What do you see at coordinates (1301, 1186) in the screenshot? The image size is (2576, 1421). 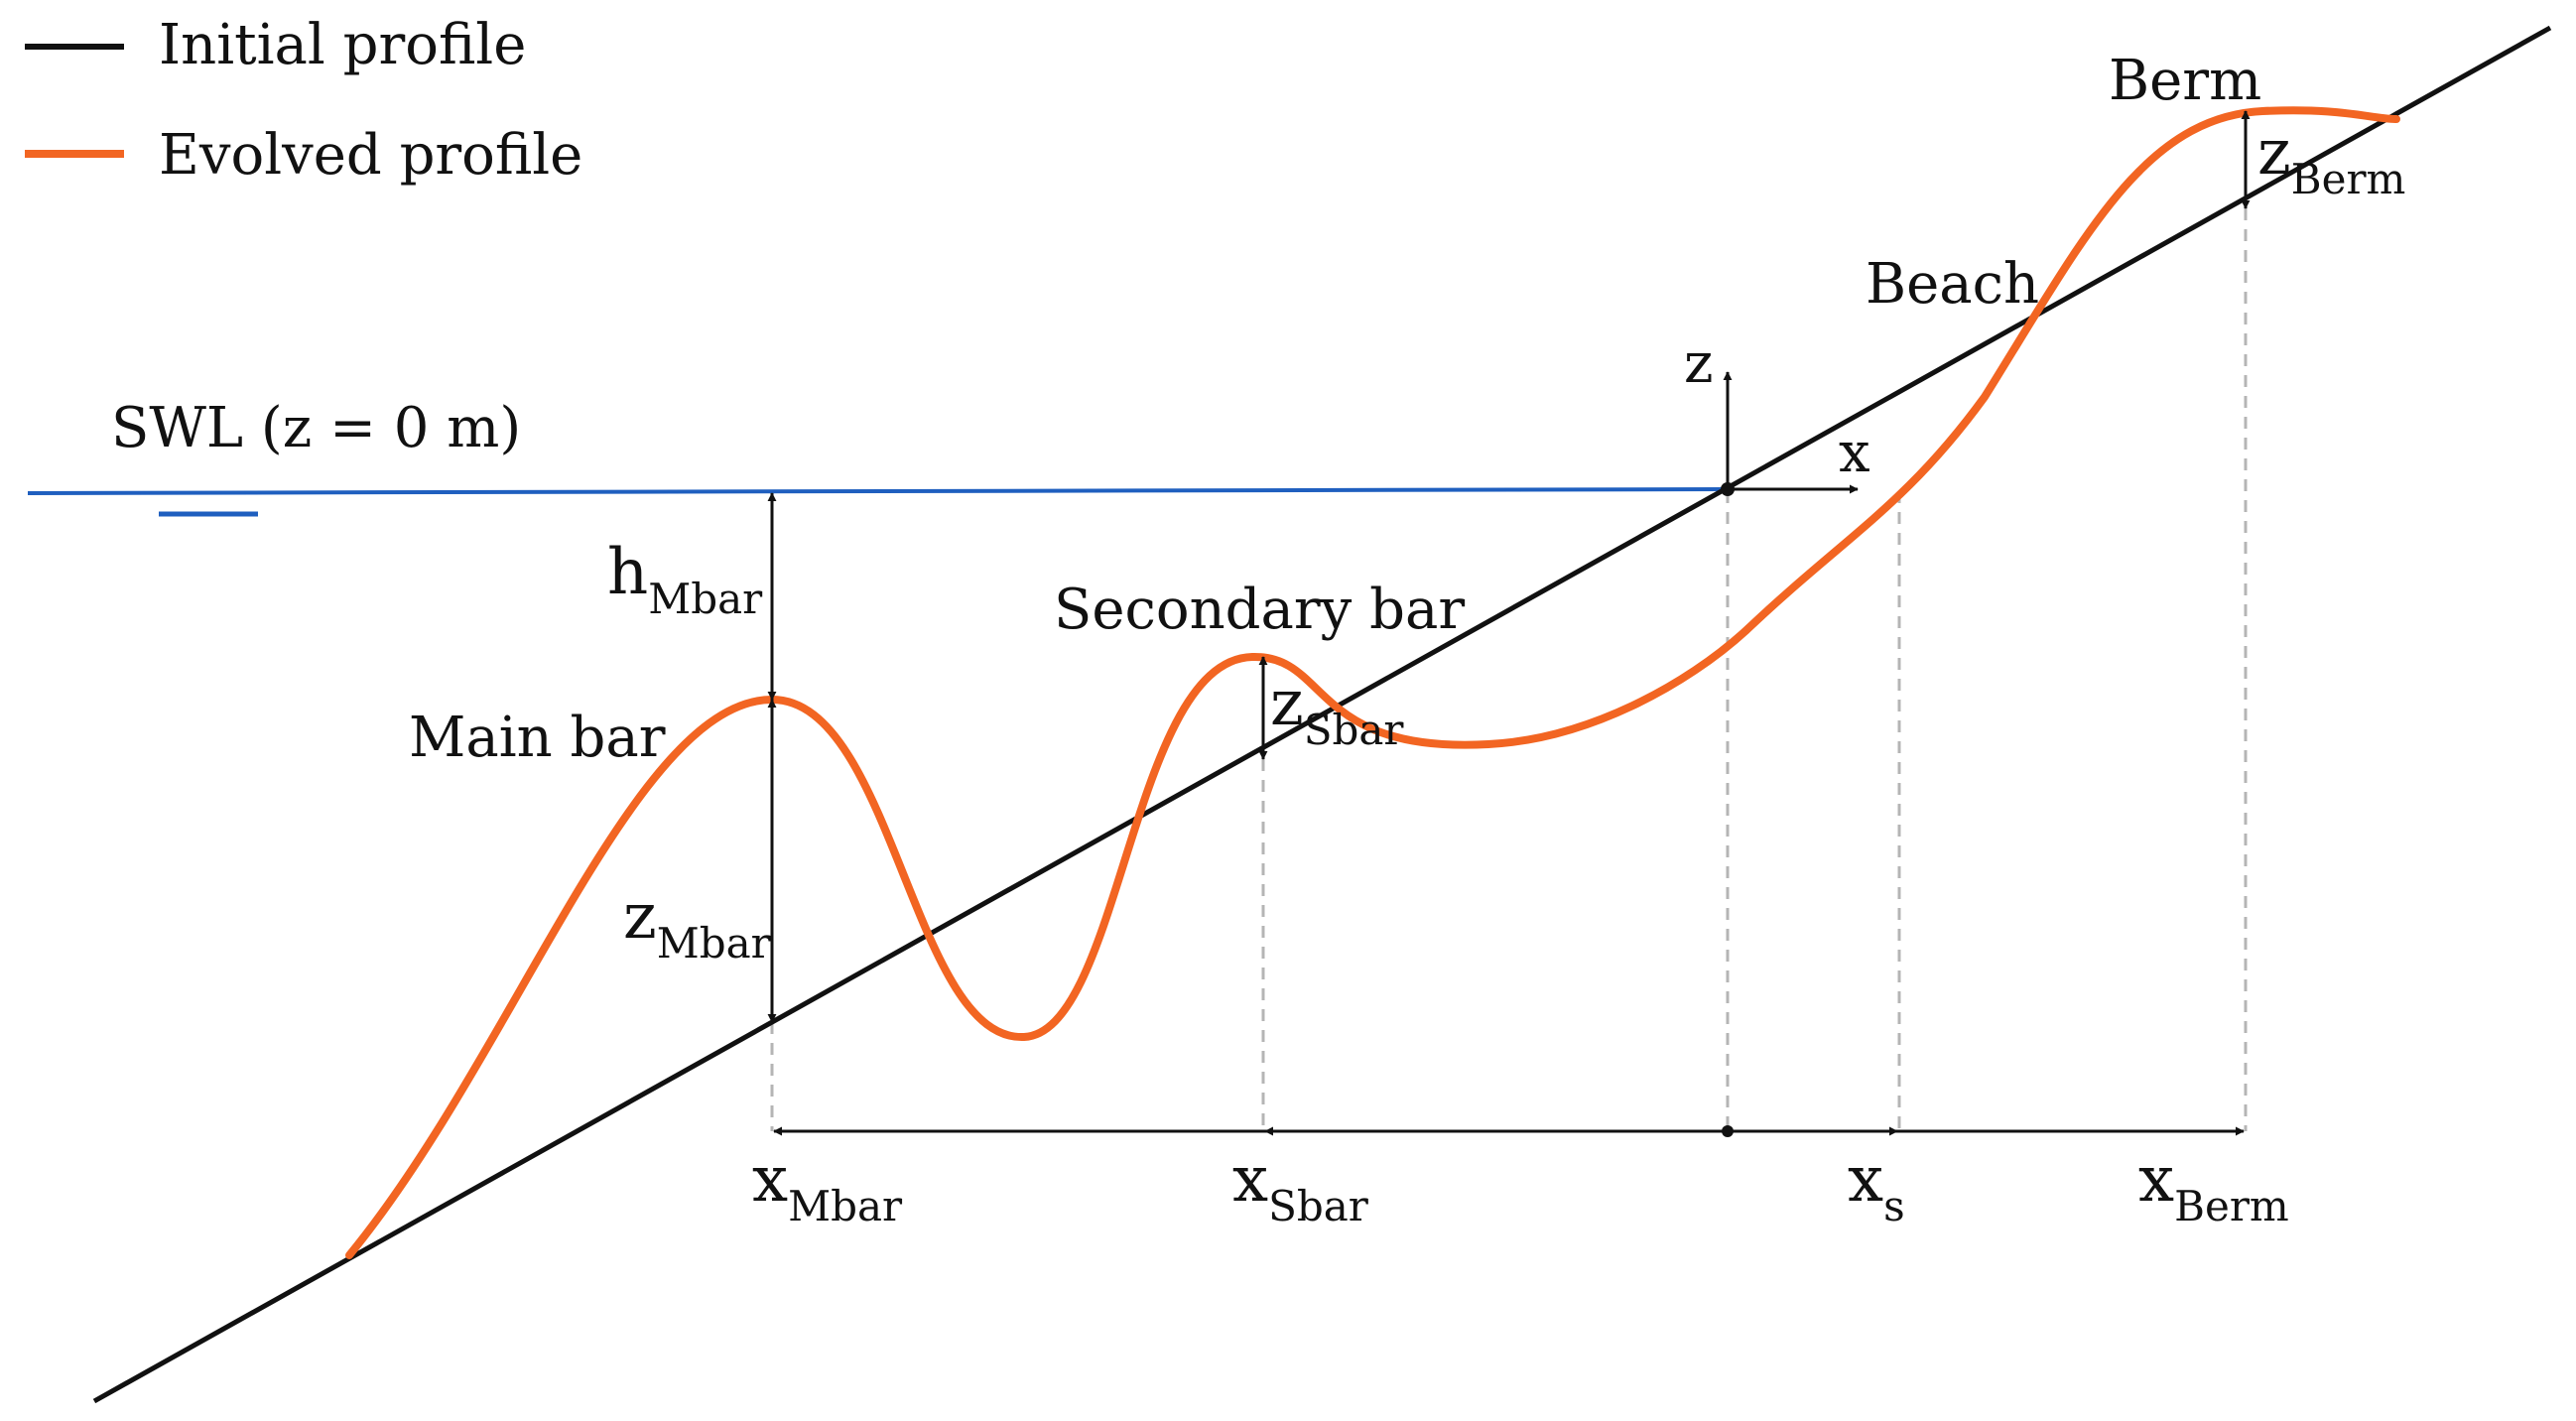 I see `var-x-sbar: xSbar` at bounding box center [1301, 1186].